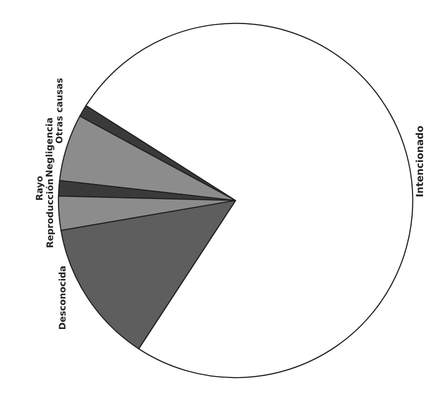 The image size is (434, 401). Describe the element at coordinates (50, 213) in the screenshot. I see `slice-label: Reproducción` at that location.